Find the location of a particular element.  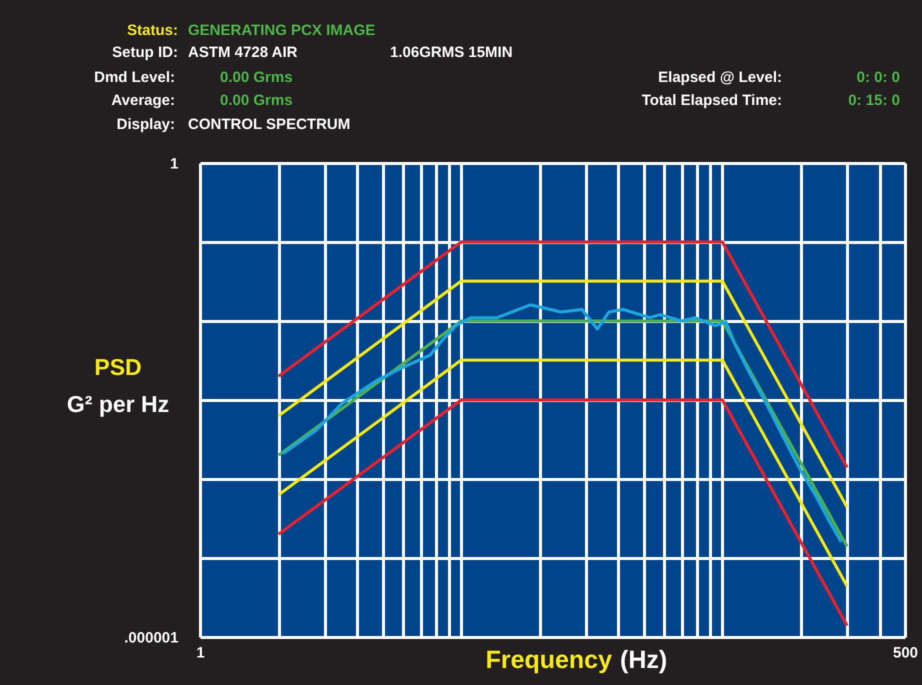

text: CONTROL SPECTRUM is located at coordinates (269, 124).